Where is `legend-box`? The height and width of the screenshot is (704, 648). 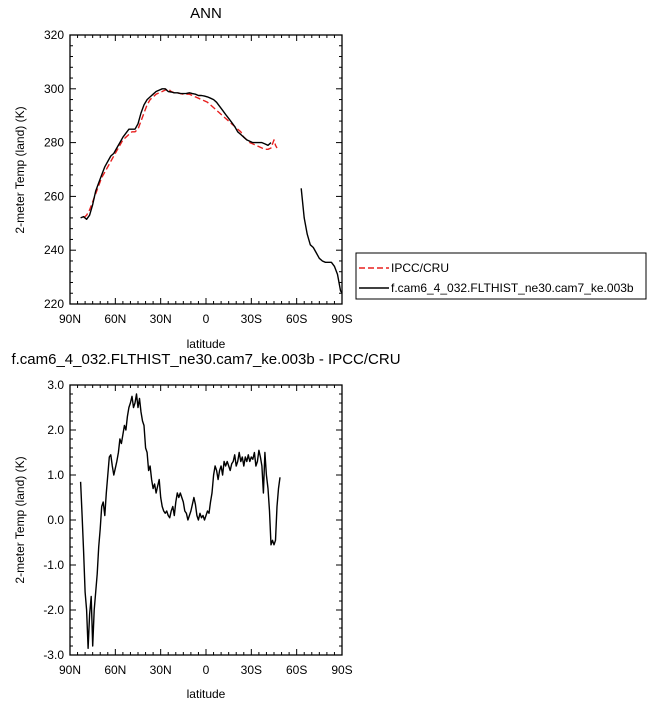
legend-box is located at coordinates (501, 276).